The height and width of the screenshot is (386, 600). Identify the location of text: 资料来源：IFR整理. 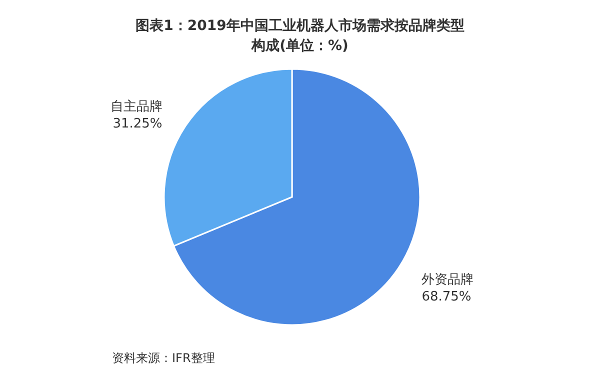
(163, 358).